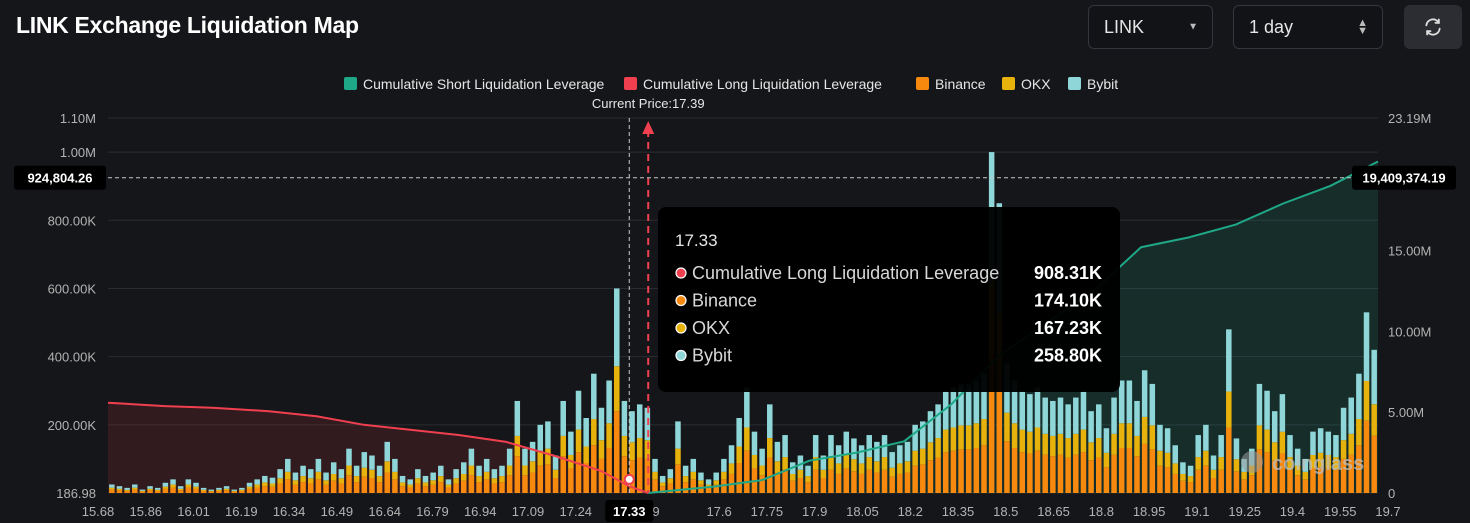  What do you see at coordinates (1433, 27) in the screenshot?
I see `refresh-button` at bounding box center [1433, 27].